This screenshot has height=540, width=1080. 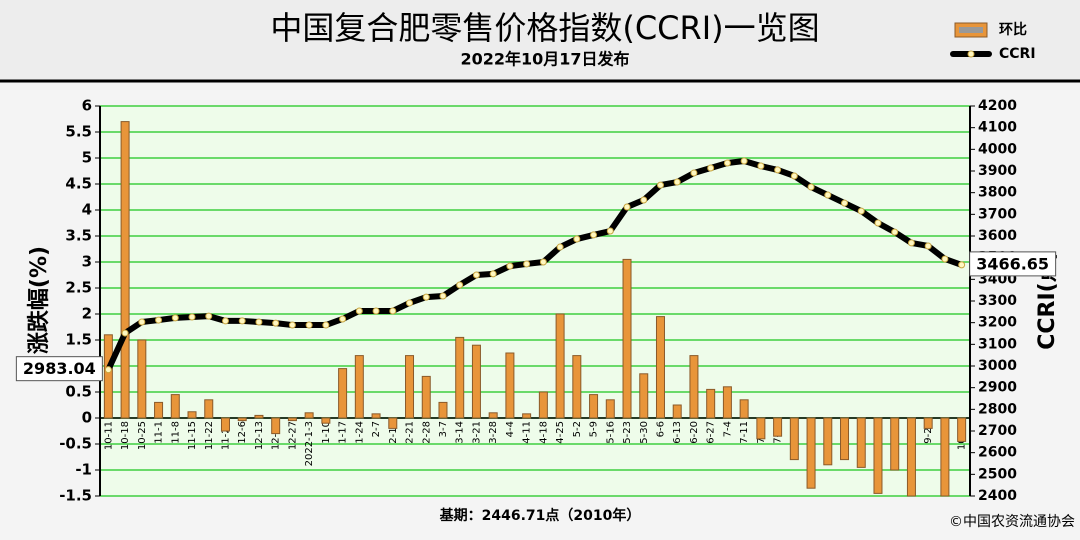 What do you see at coordinates (694, 432) in the screenshot?
I see `x-tick-label: 6-20` at bounding box center [694, 432].